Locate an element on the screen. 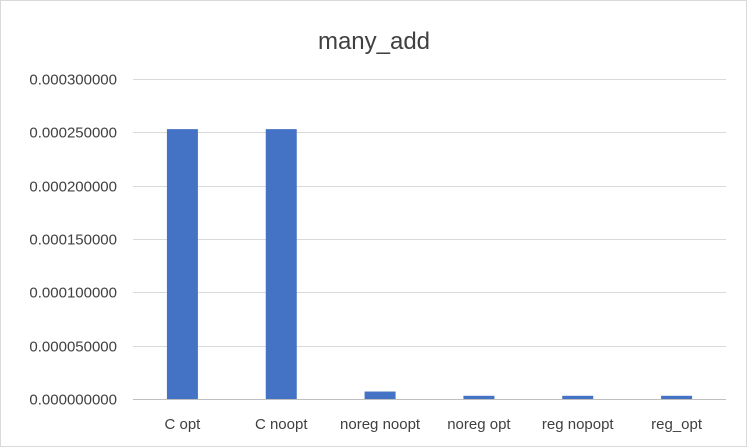  y-tick-label: 0.000300000 is located at coordinates (73, 80).